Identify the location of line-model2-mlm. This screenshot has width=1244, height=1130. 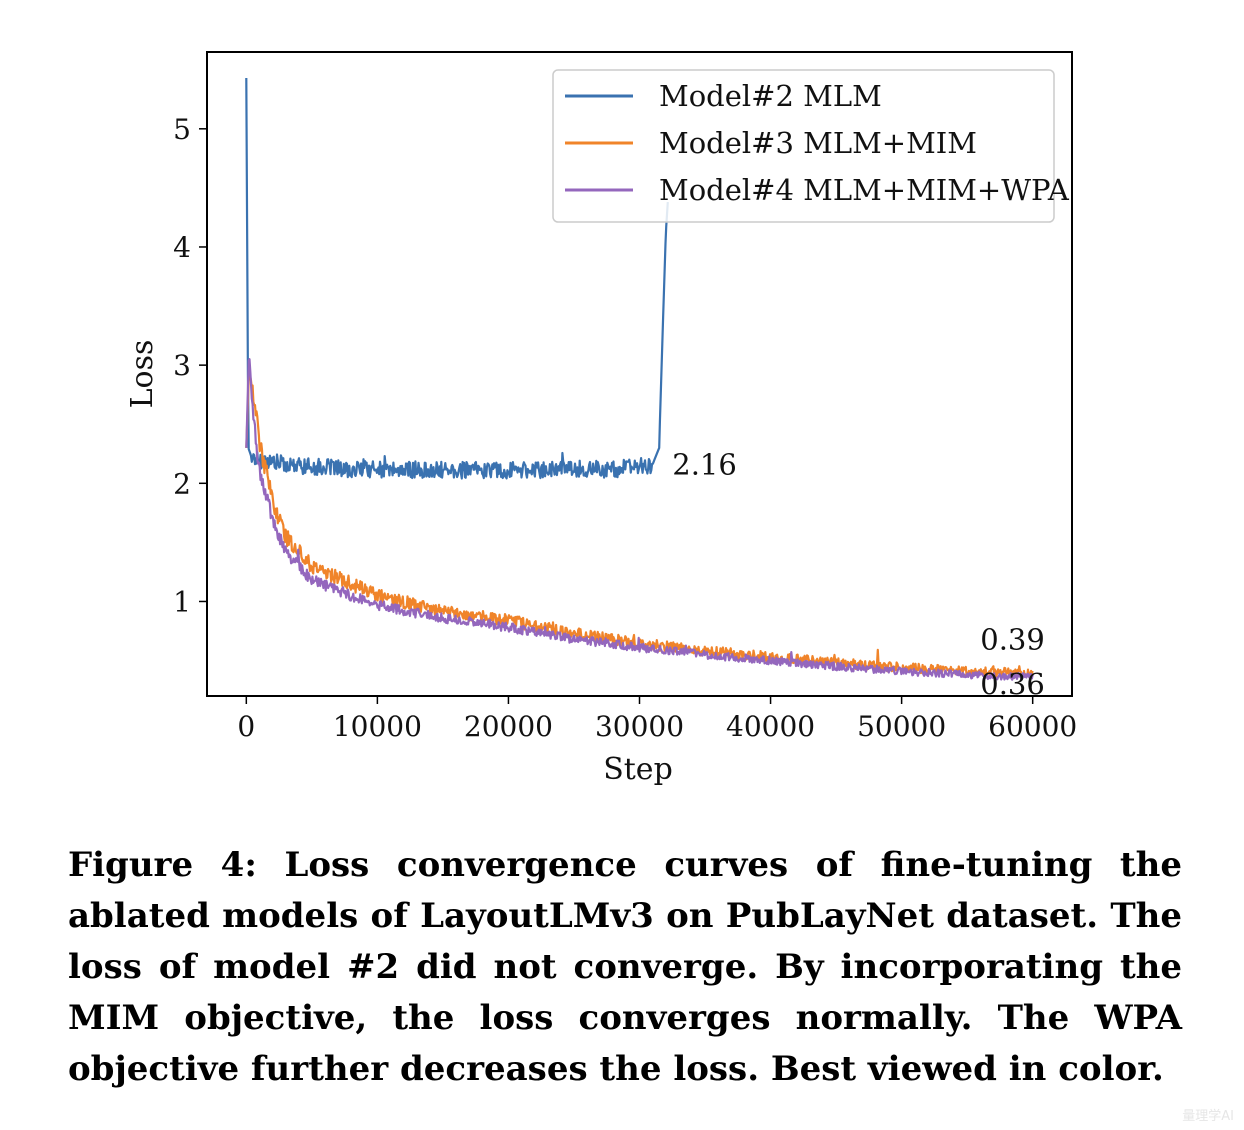
(457, 278).